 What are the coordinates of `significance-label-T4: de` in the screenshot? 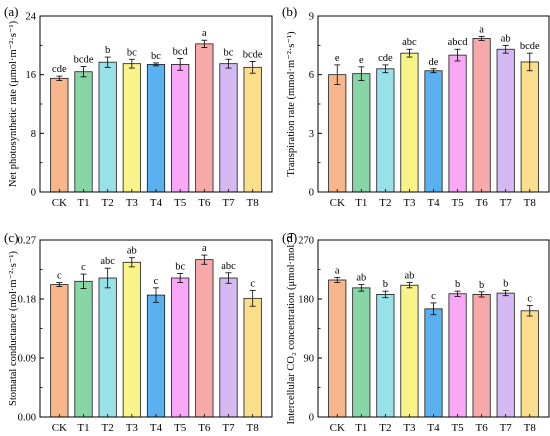 It's located at (434, 62).